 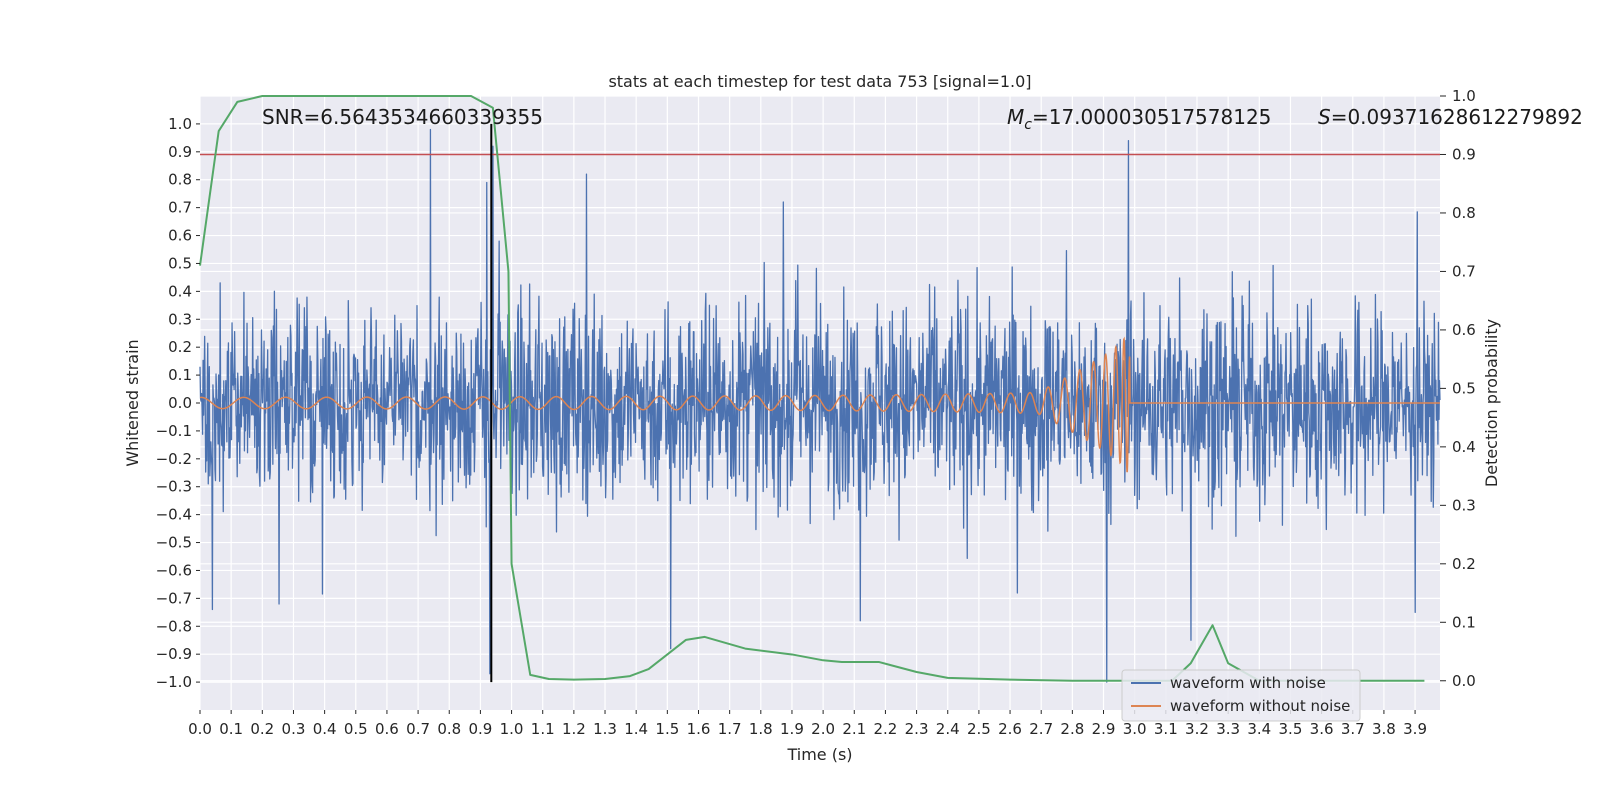 I want to click on y-tick-label: 0.0, so click(x=180, y=403).